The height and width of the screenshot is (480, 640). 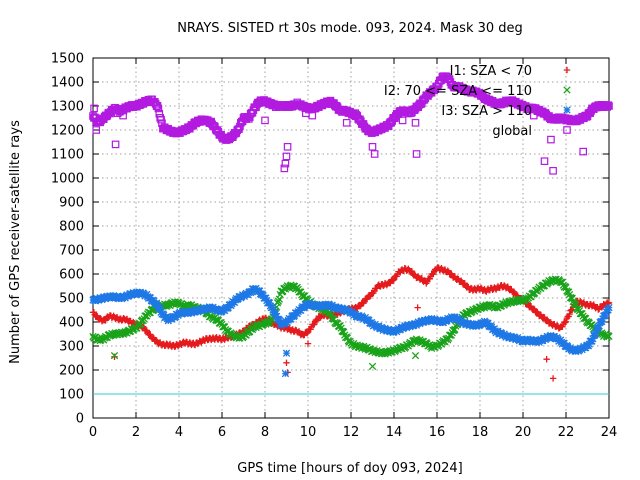 I want to click on x-tick-label: 16, so click(x=437, y=432).